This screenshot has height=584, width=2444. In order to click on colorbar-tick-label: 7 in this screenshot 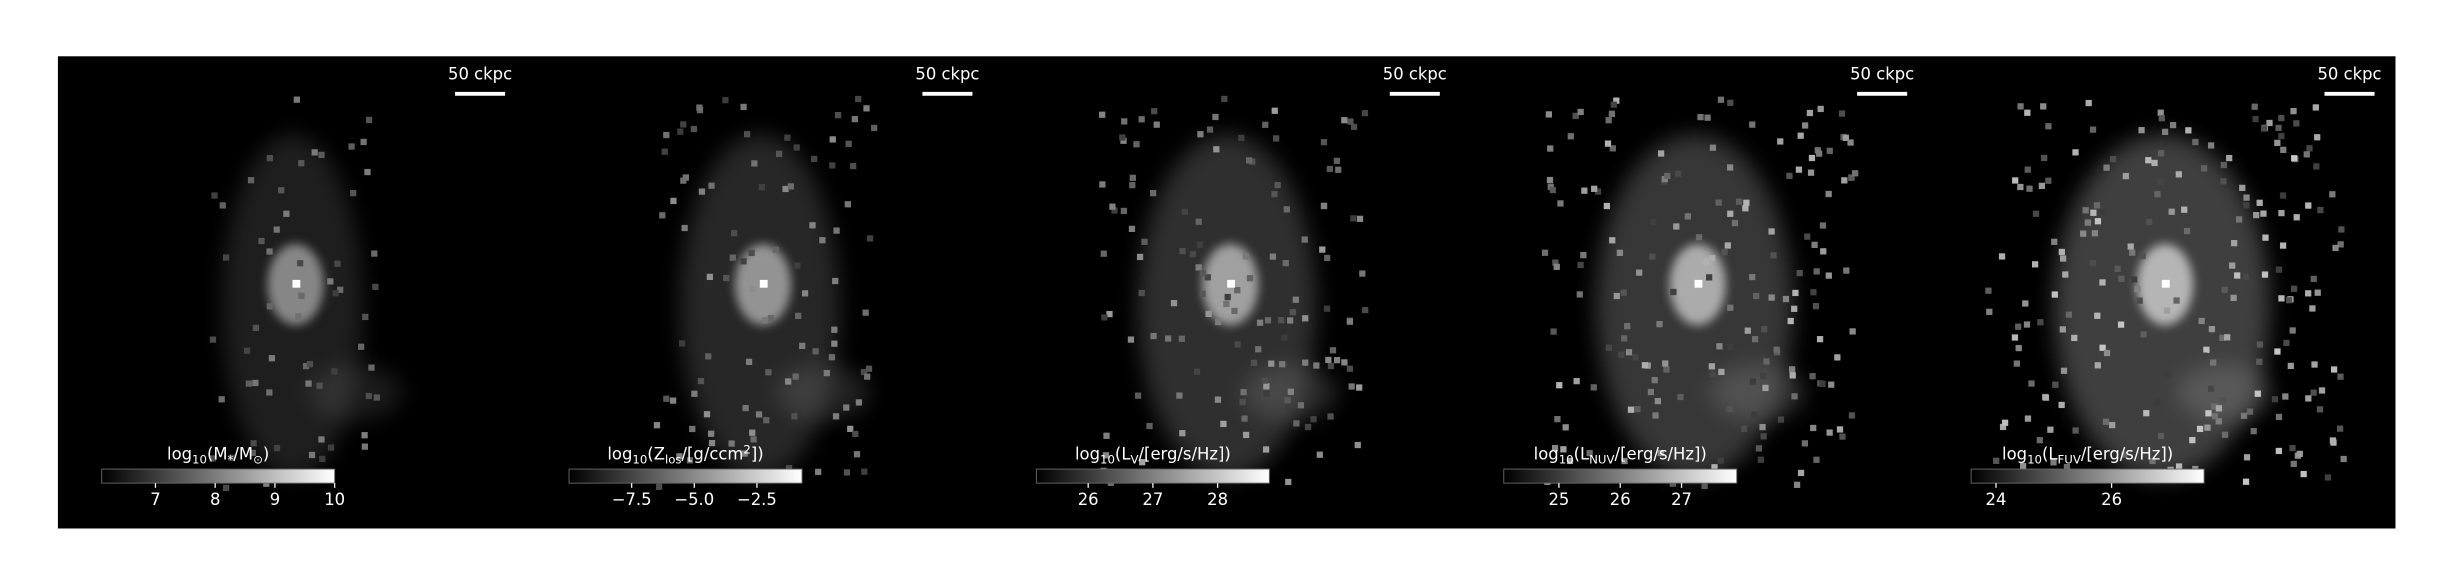, I will do `click(155, 499)`.